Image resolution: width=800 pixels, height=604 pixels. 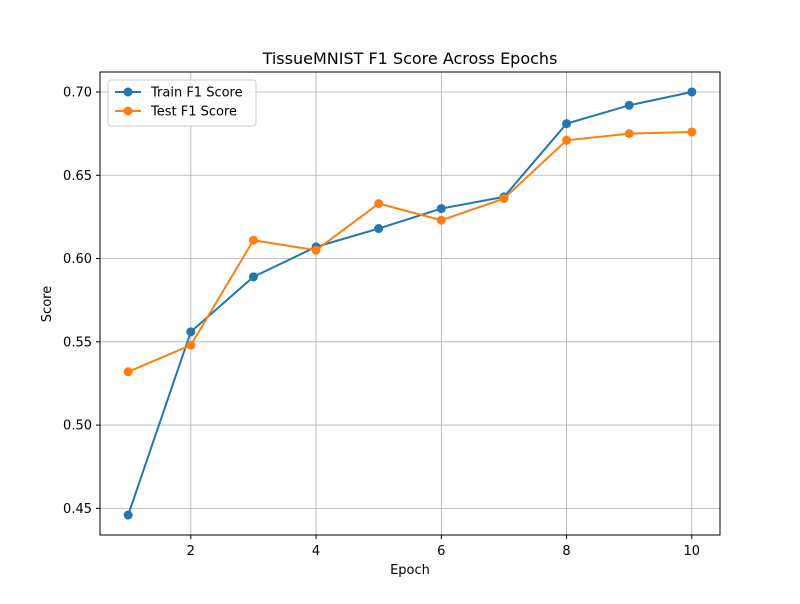 I want to click on y-tick-label: 0.55, so click(x=77, y=342).